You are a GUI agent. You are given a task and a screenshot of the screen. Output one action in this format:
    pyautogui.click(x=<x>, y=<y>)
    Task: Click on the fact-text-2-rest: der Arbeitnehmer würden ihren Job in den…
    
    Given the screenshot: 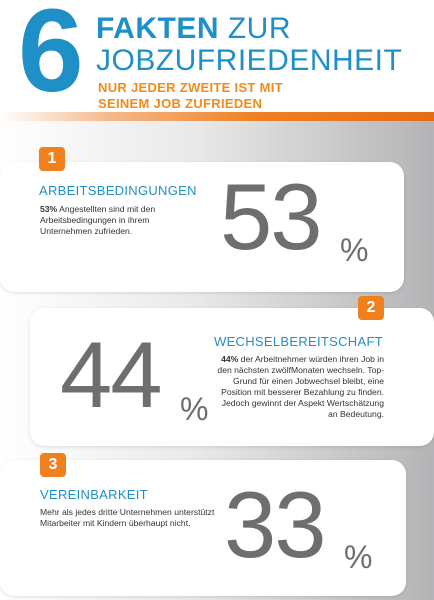 What is the action you would take?
    pyautogui.click(x=300, y=386)
    